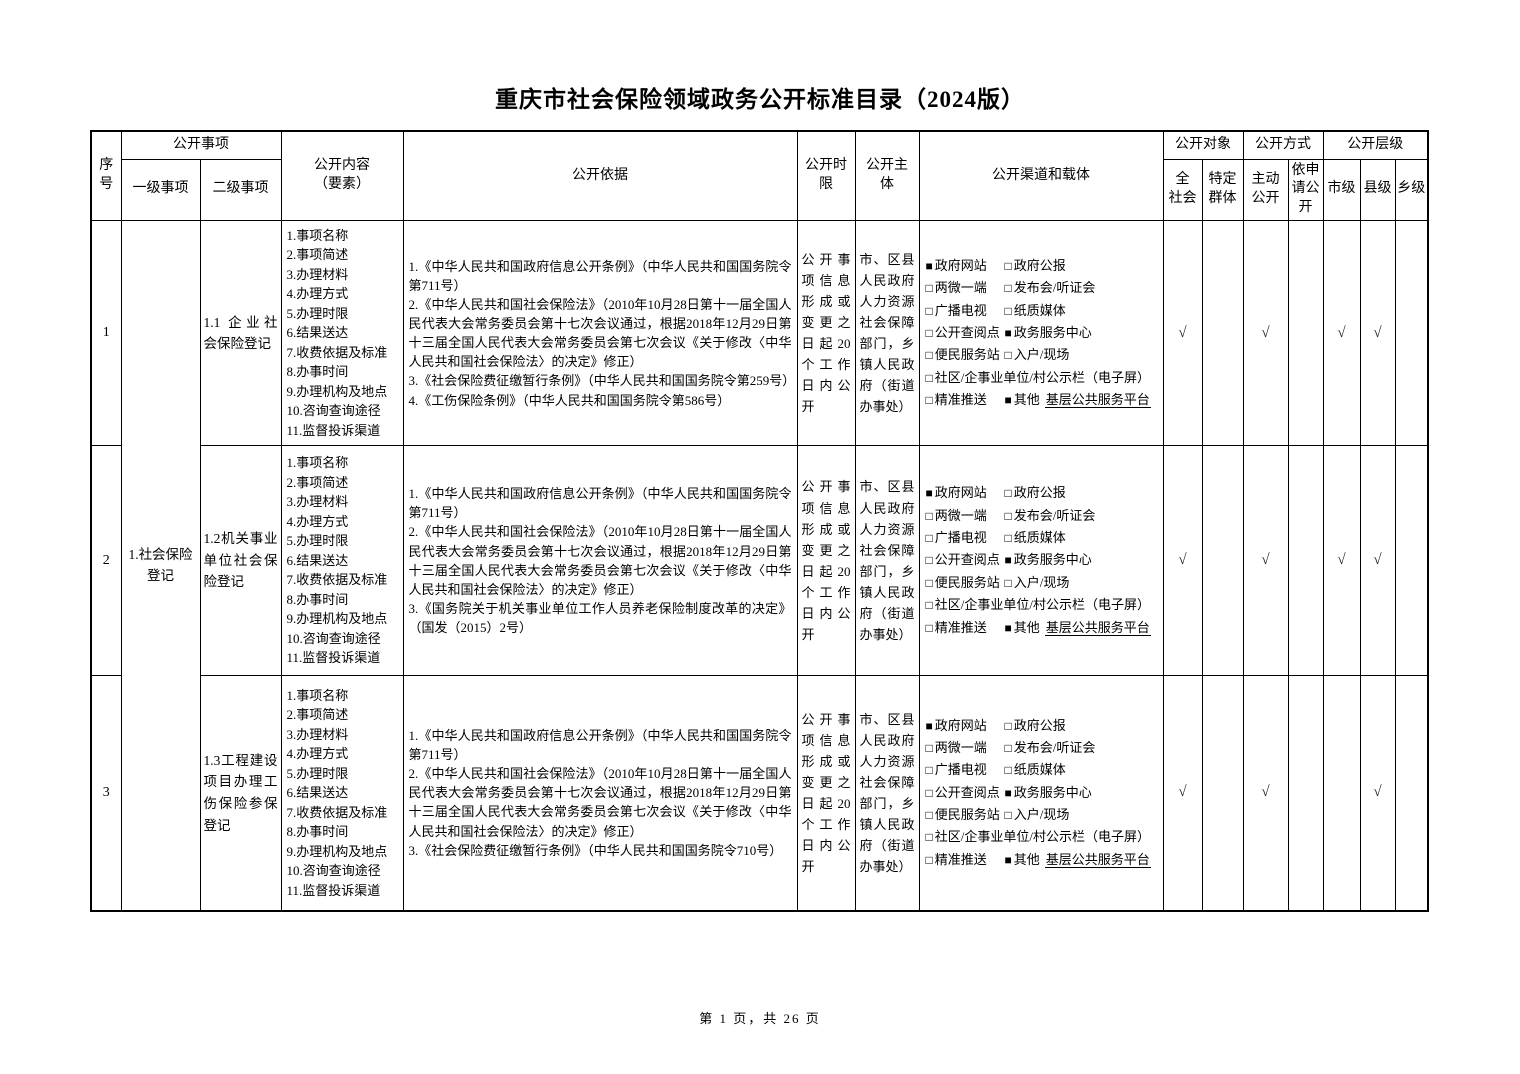  Describe the element at coordinates (887, 176) in the screenshot. I see `col-header-subject: 公开主 体` at that location.